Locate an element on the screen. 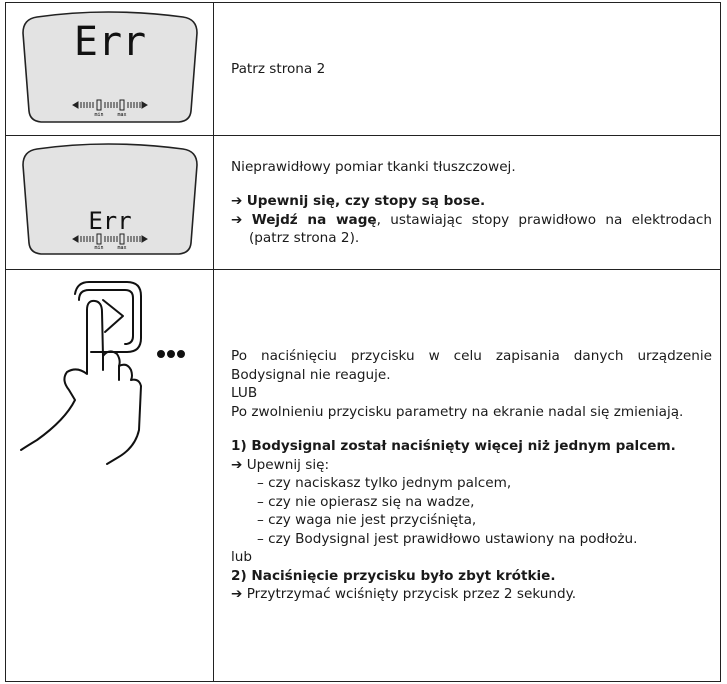 This screenshot has width=727, height=684. p-block: Nieprawidłowy pomiar tkanki tłuszczowej. is located at coordinates (471, 167).